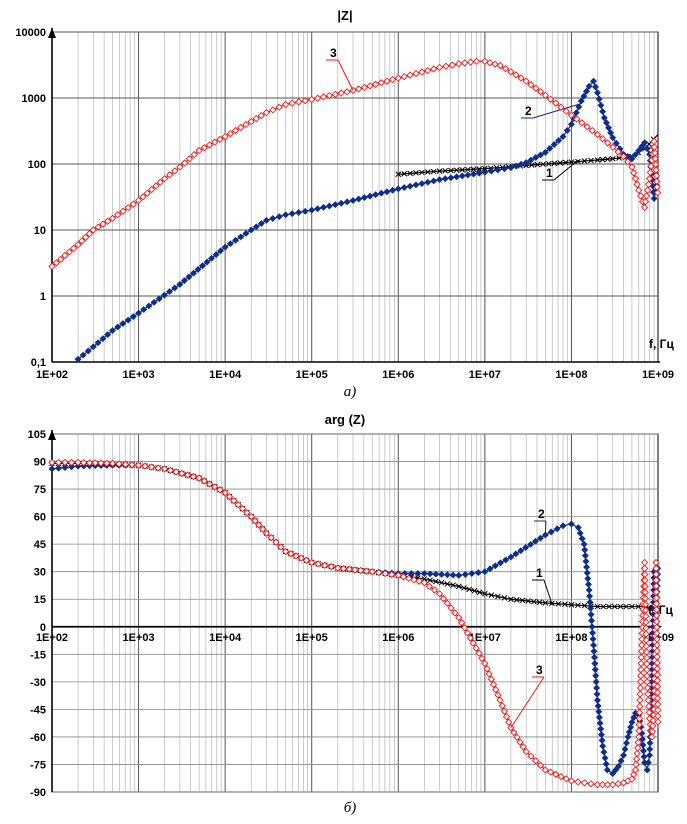 This screenshot has height=824, width=687. I want to click on series-label: 2, so click(541, 514).